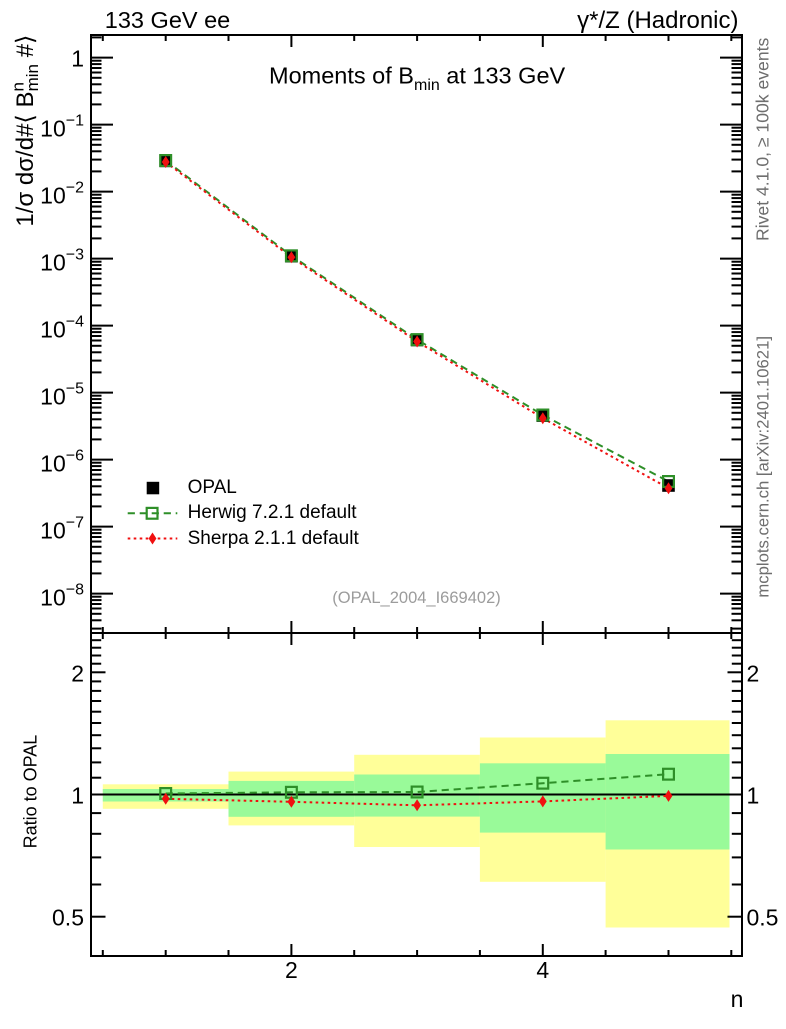  What do you see at coordinates (657, 20) in the screenshot?
I see `svg-text: γ*/Z (Hadronic)` at bounding box center [657, 20].